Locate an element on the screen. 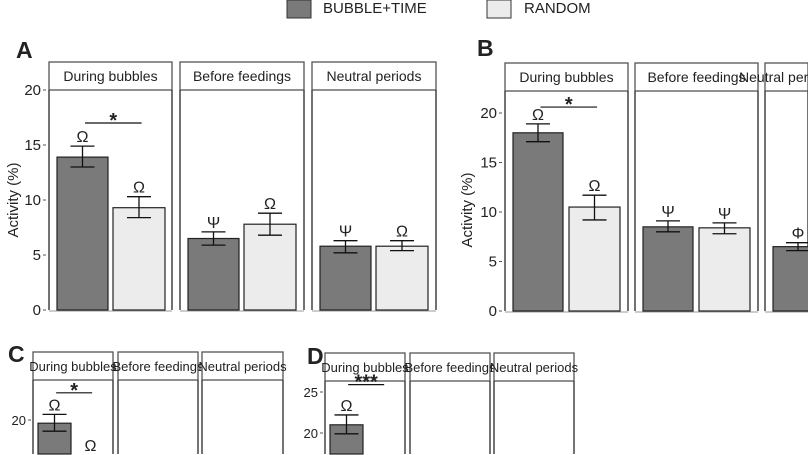  panel-letter: B is located at coordinates (485, 48).